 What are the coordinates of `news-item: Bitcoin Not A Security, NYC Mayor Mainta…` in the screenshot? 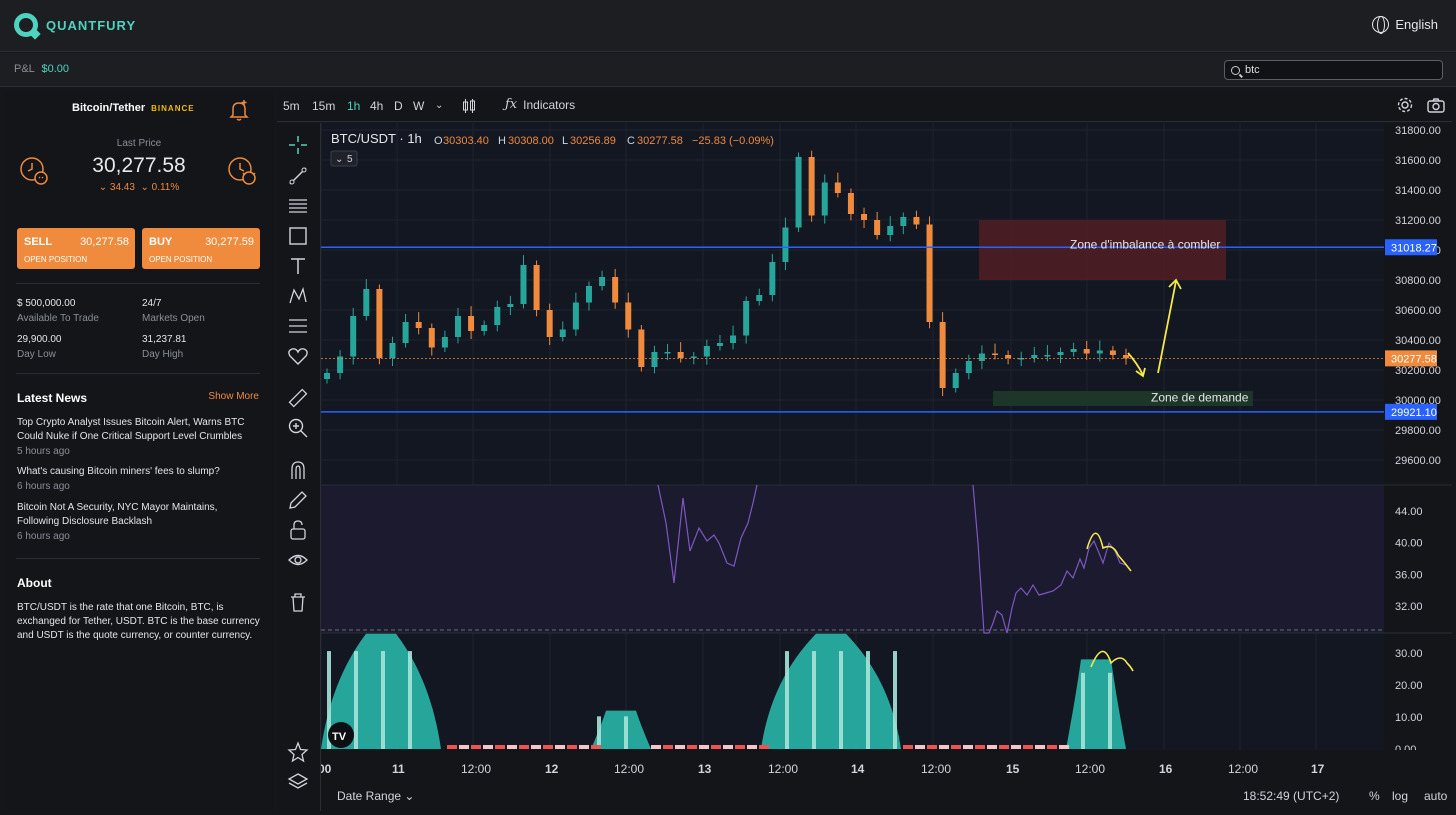 It's located at (139, 522).